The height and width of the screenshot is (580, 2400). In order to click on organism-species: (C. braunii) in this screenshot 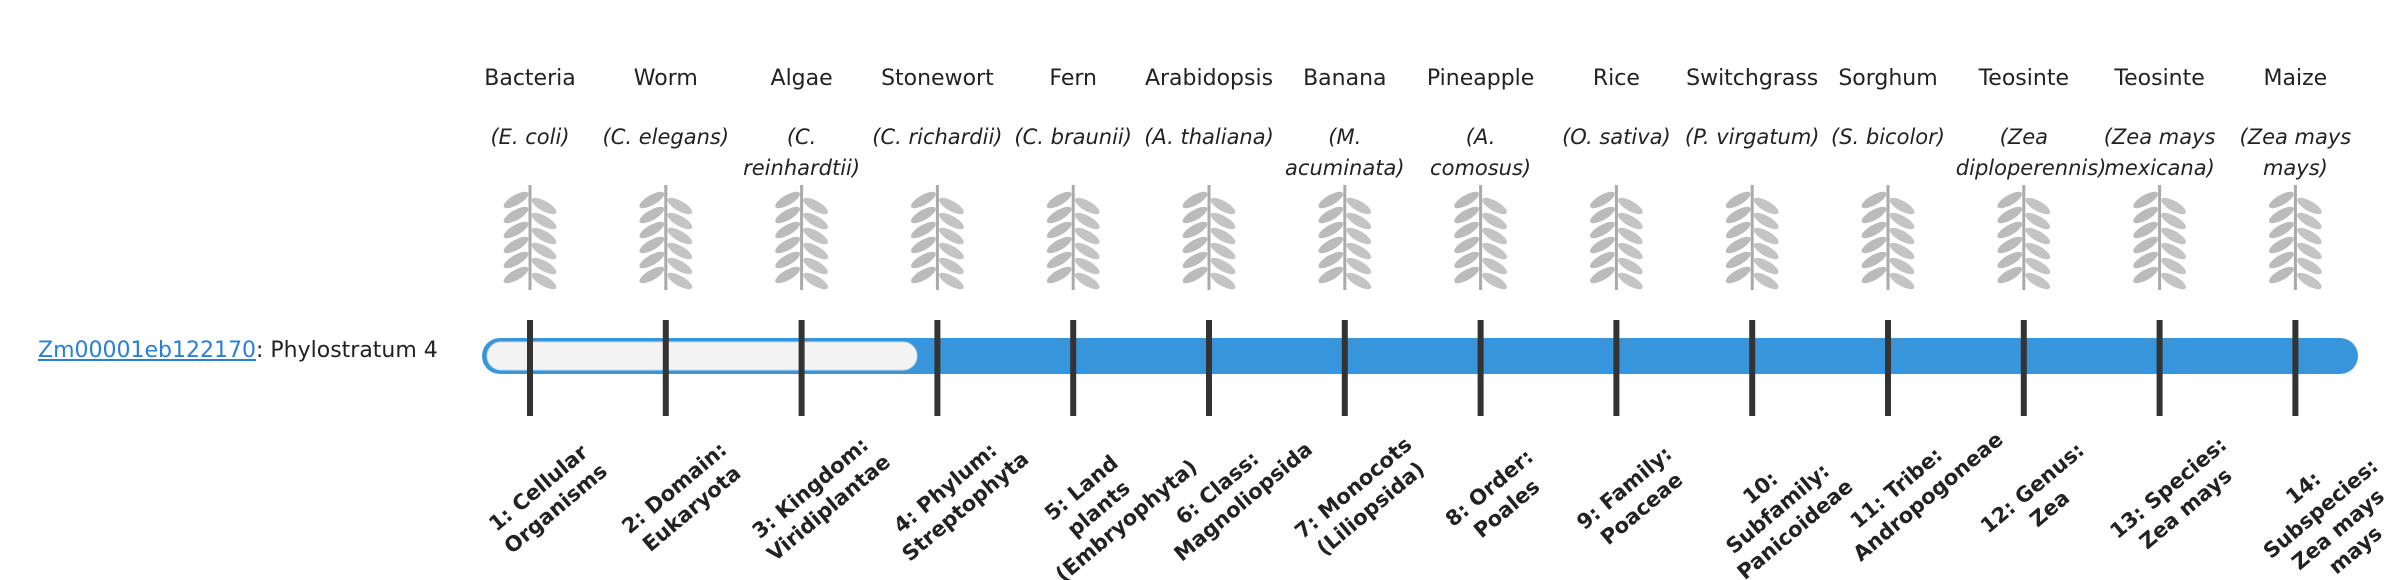, I will do `click(1073, 137)`.